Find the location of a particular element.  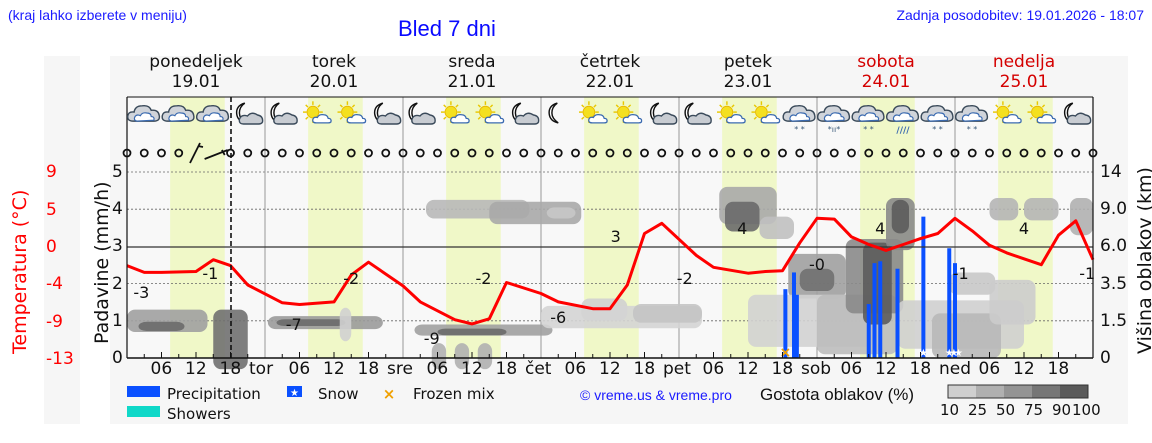

precip-tick-label: 5 is located at coordinates (117, 172).